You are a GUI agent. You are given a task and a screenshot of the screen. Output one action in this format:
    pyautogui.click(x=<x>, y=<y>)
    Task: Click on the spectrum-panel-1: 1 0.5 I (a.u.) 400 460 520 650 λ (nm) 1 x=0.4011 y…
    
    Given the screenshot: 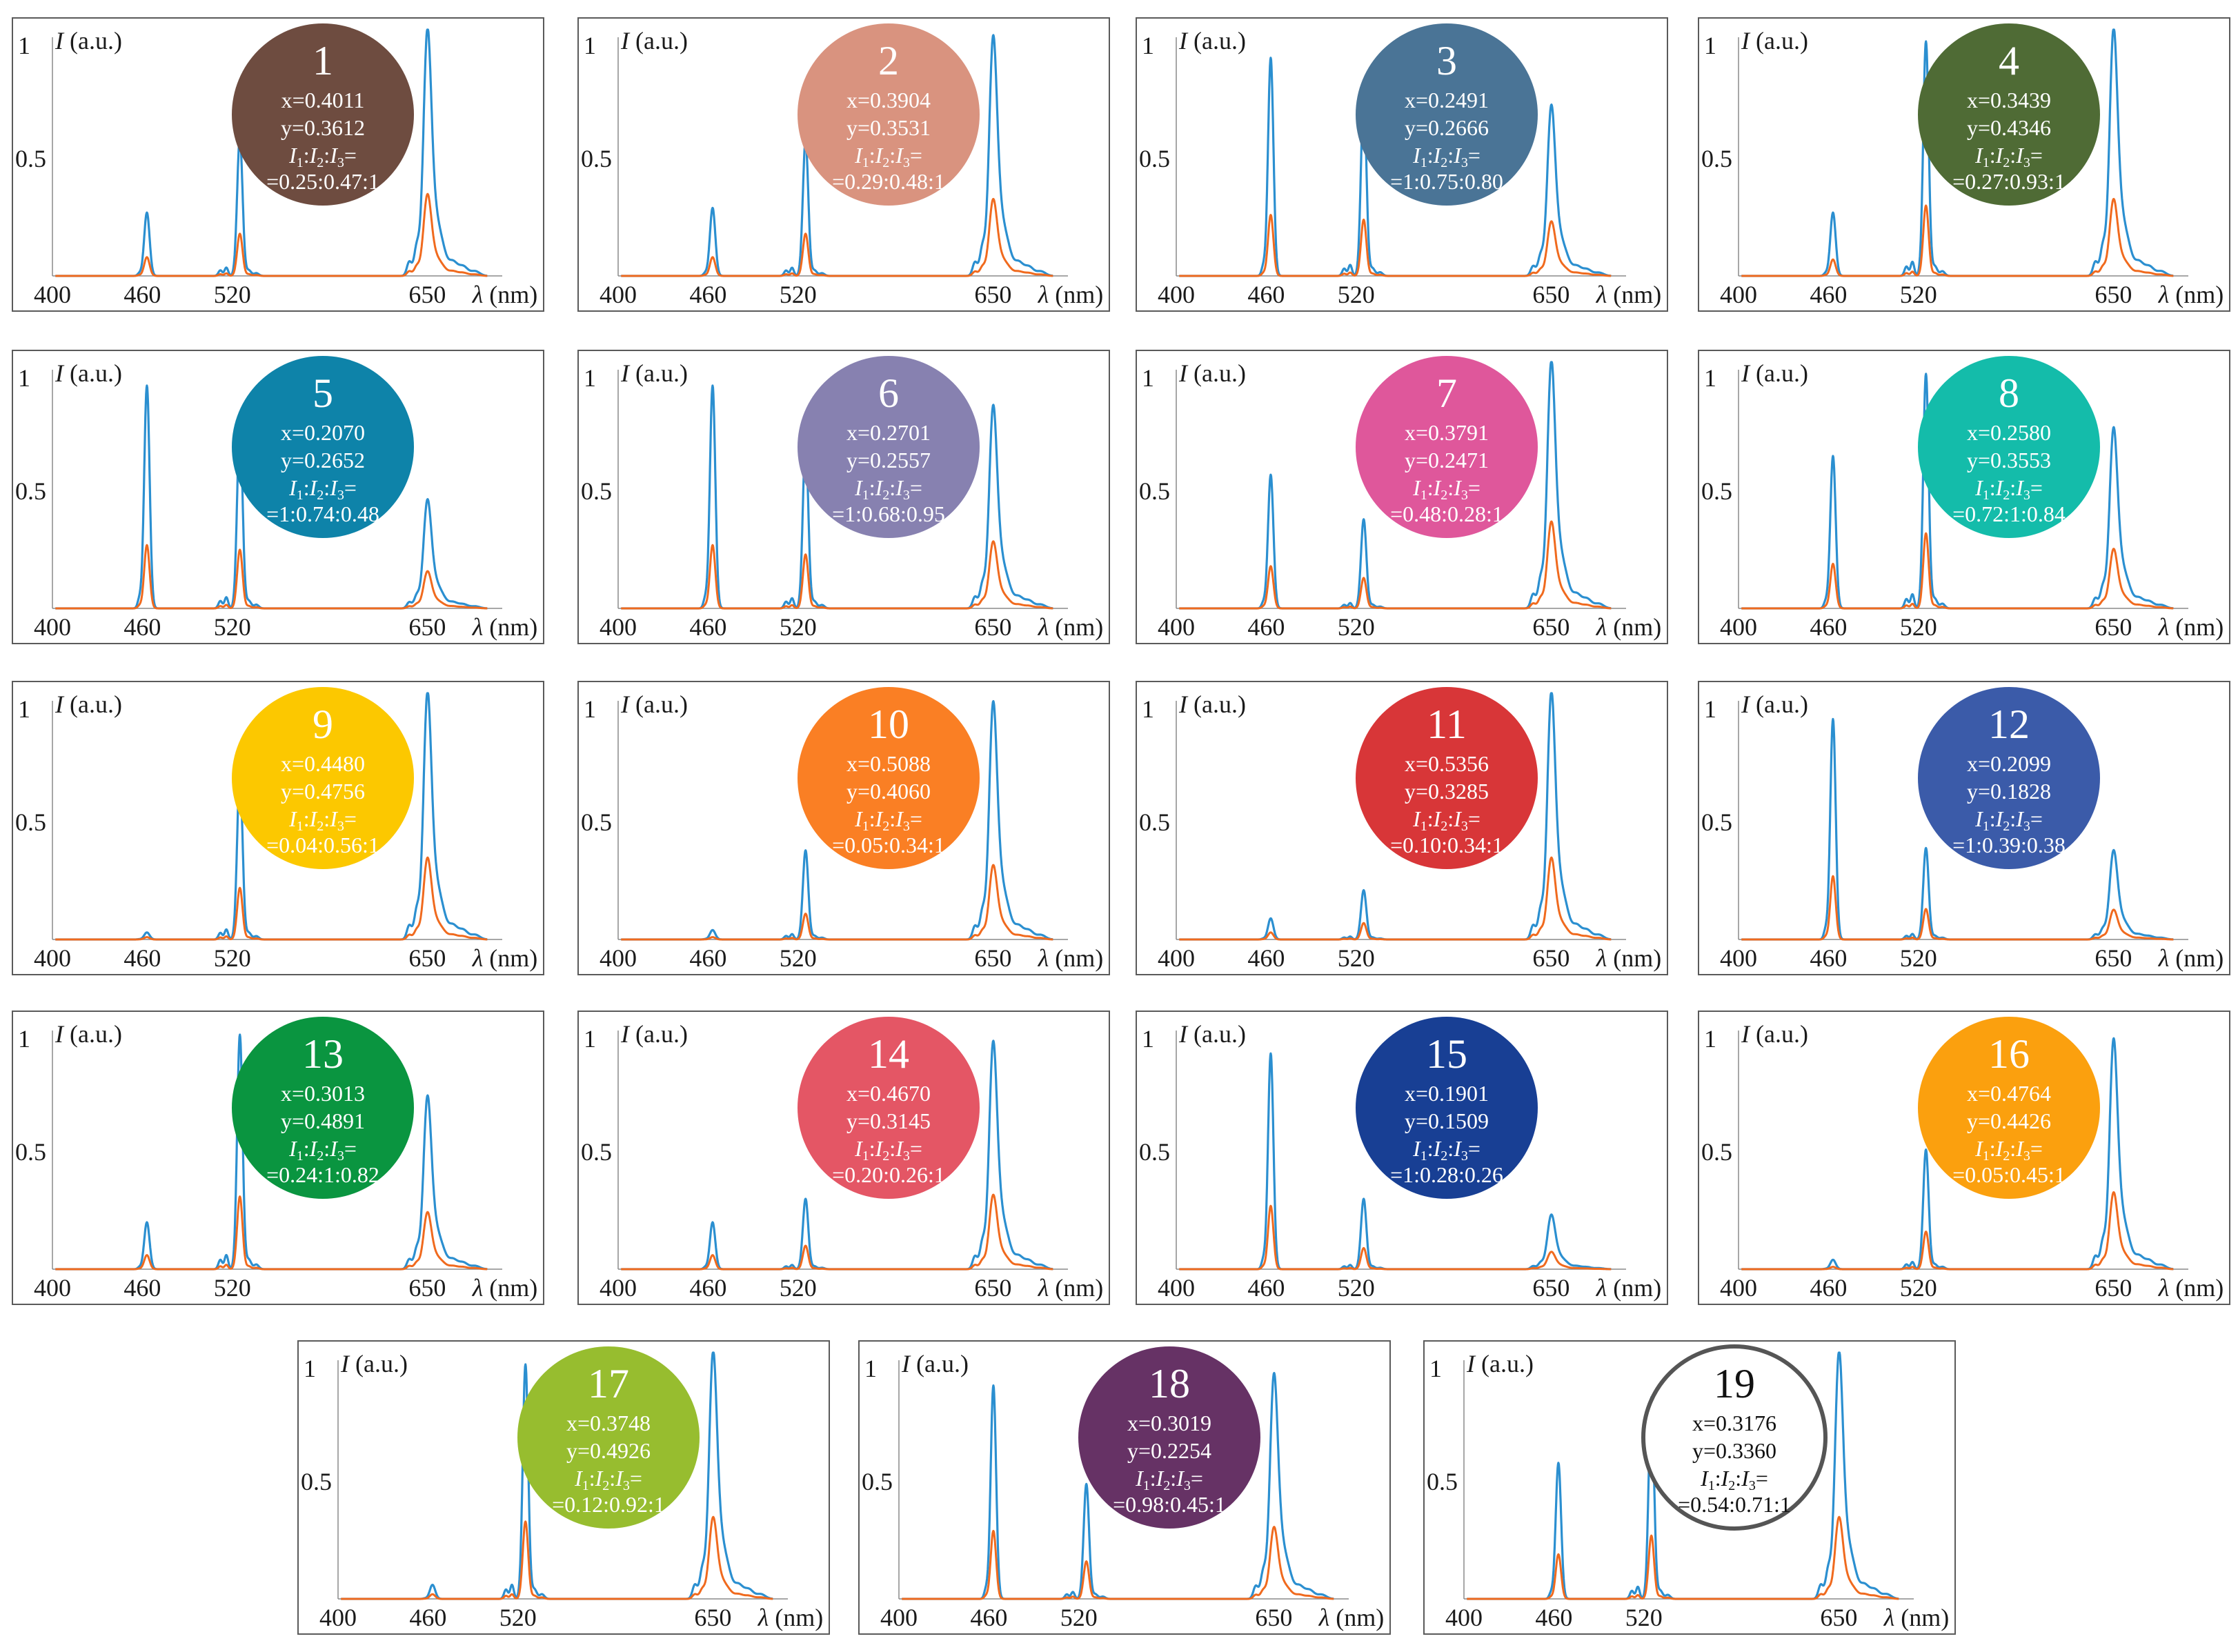 What is the action you would take?
    pyautogui.click(x=278, y=164)
    